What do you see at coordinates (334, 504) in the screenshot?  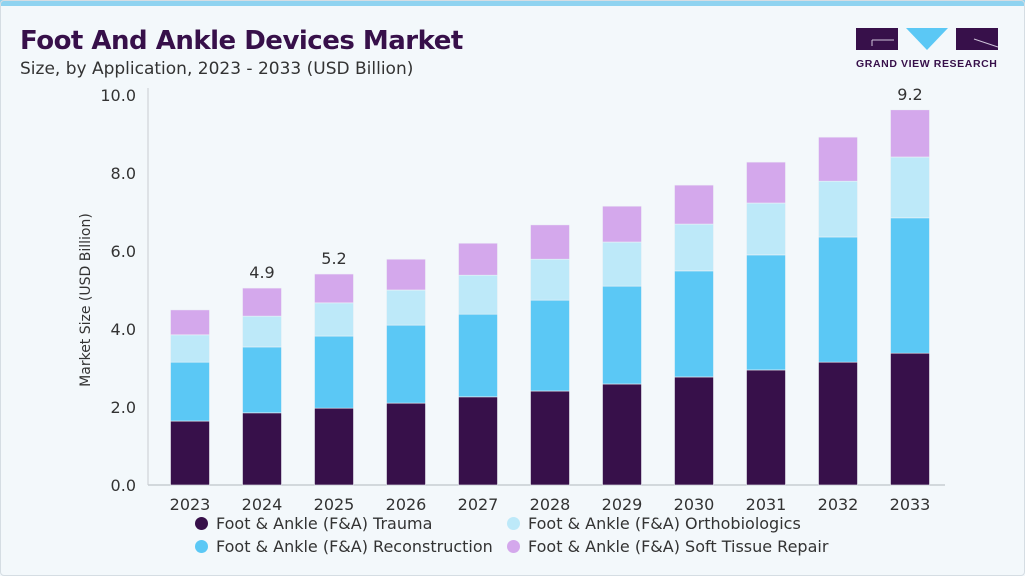 I see `x-tick-label: 2025` at bounding box center [334, 504].